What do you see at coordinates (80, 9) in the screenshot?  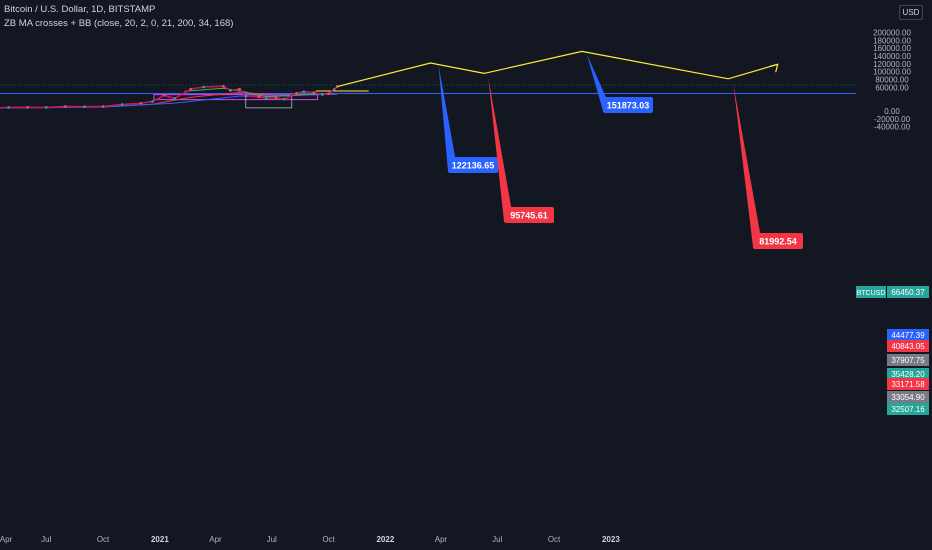 I see `symbol-title: Bitcoin / U.S. Dollar, 1D, BITSTAMP` at bounding box center [80, 9].